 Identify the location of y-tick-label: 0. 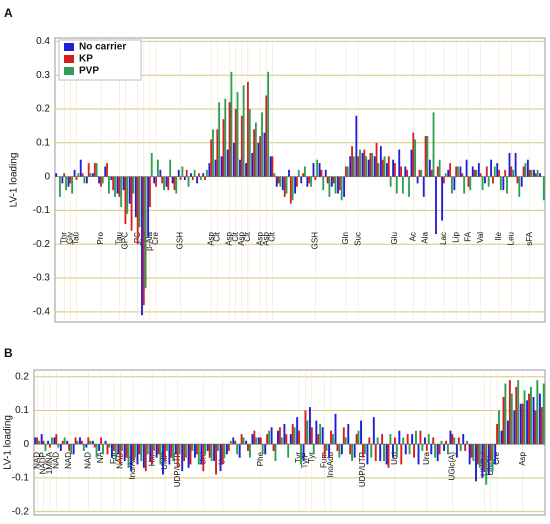
(47, 176).